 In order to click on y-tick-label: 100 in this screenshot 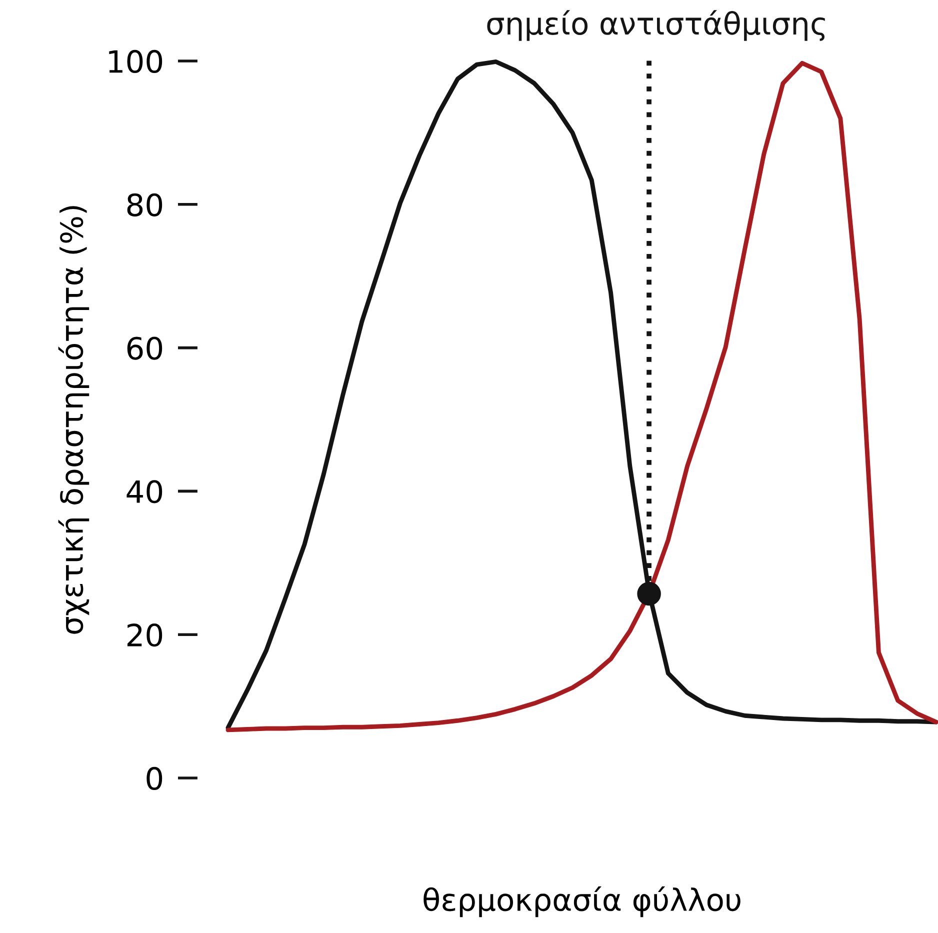, I will do `click(135, 62)`.